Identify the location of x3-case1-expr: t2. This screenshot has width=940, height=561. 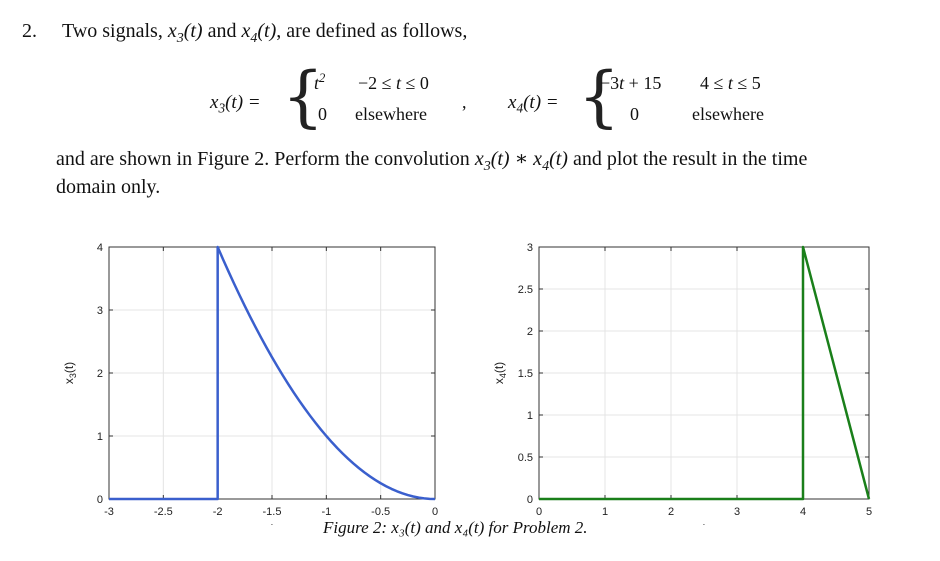
(320, 82).